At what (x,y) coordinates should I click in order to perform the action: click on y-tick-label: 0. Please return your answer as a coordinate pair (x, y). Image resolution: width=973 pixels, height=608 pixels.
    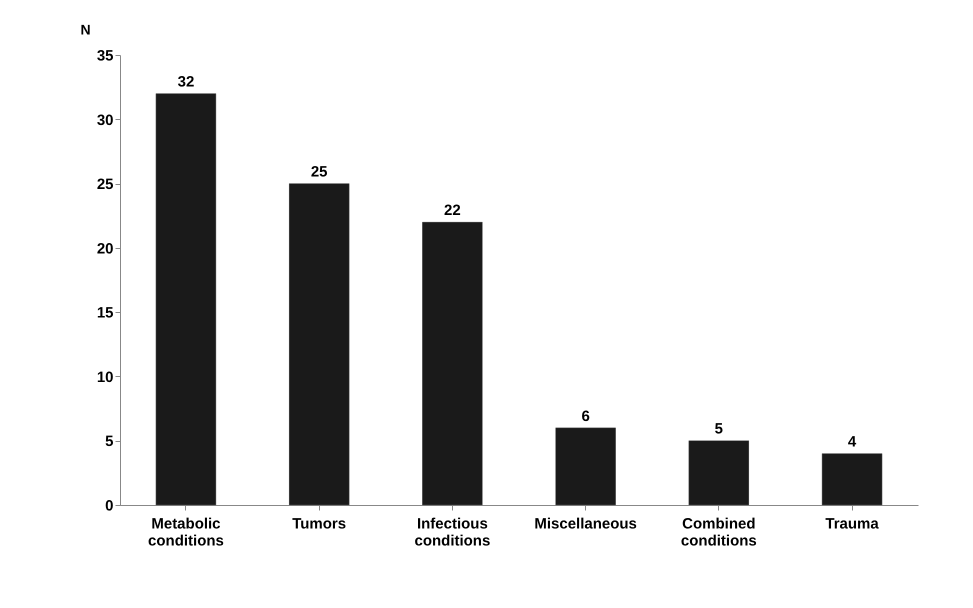
    Looking at the image, I should click on (109, 506).